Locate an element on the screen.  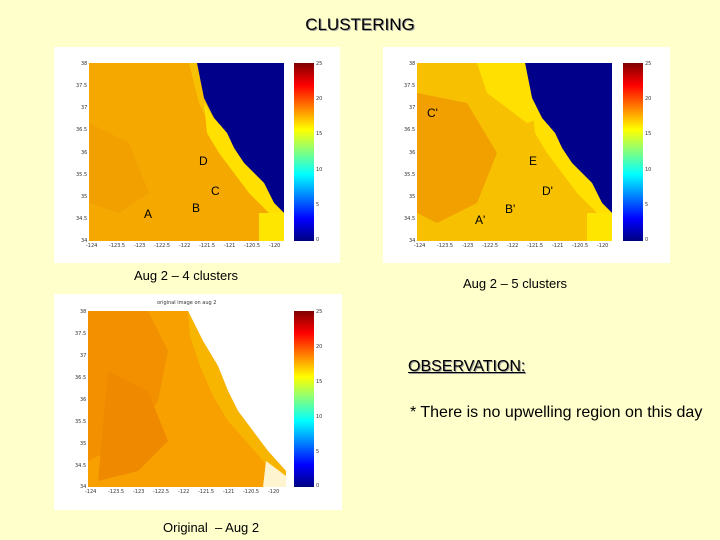
region-label-b-prime: B' is located at coordinates (510, 209).